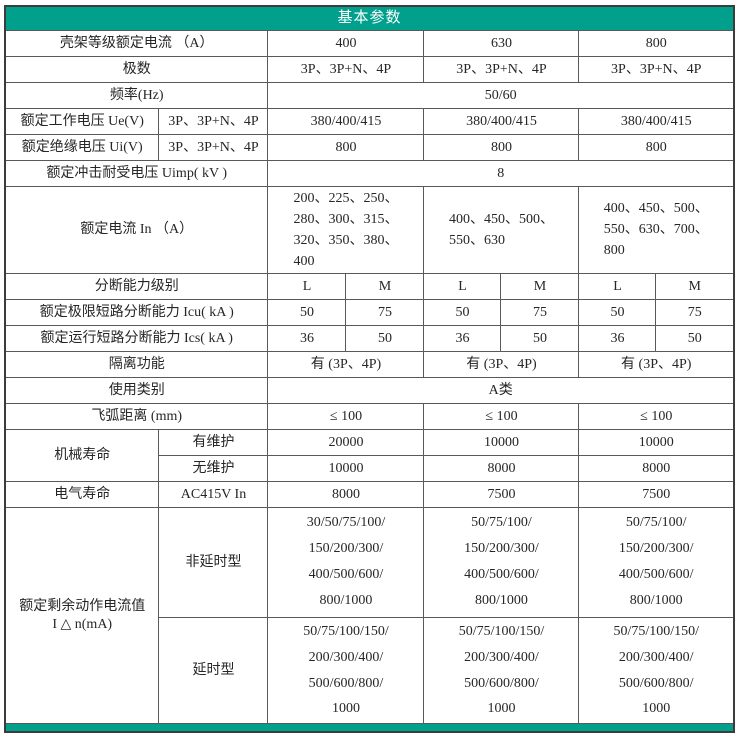 The height and width of the screenshot is (733, 739). Describe the element at coordinates (346, 69) in the screenshot. I see `poles-value-0: 3P、3P+N、4P` at that location.